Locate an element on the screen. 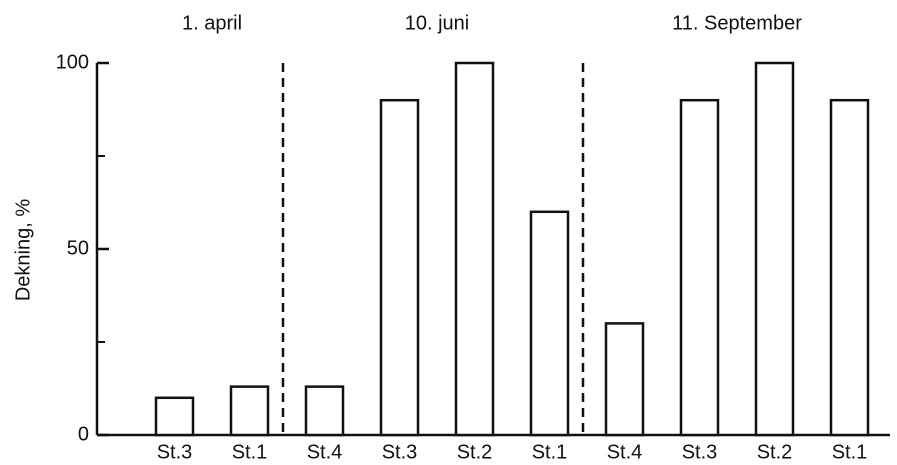 The width and height of the screenshot is (897, 465). y-tick-label: 50 is located at coordinates (78, 248).